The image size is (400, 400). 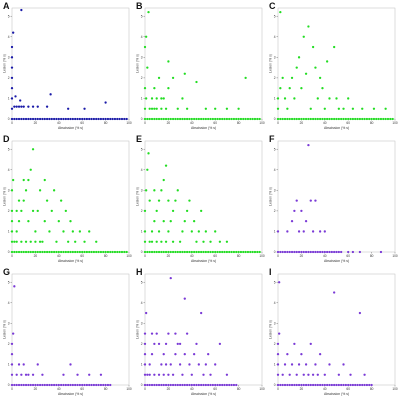 I want to click on x-tick-label: 40, so click(x=59, y=123).